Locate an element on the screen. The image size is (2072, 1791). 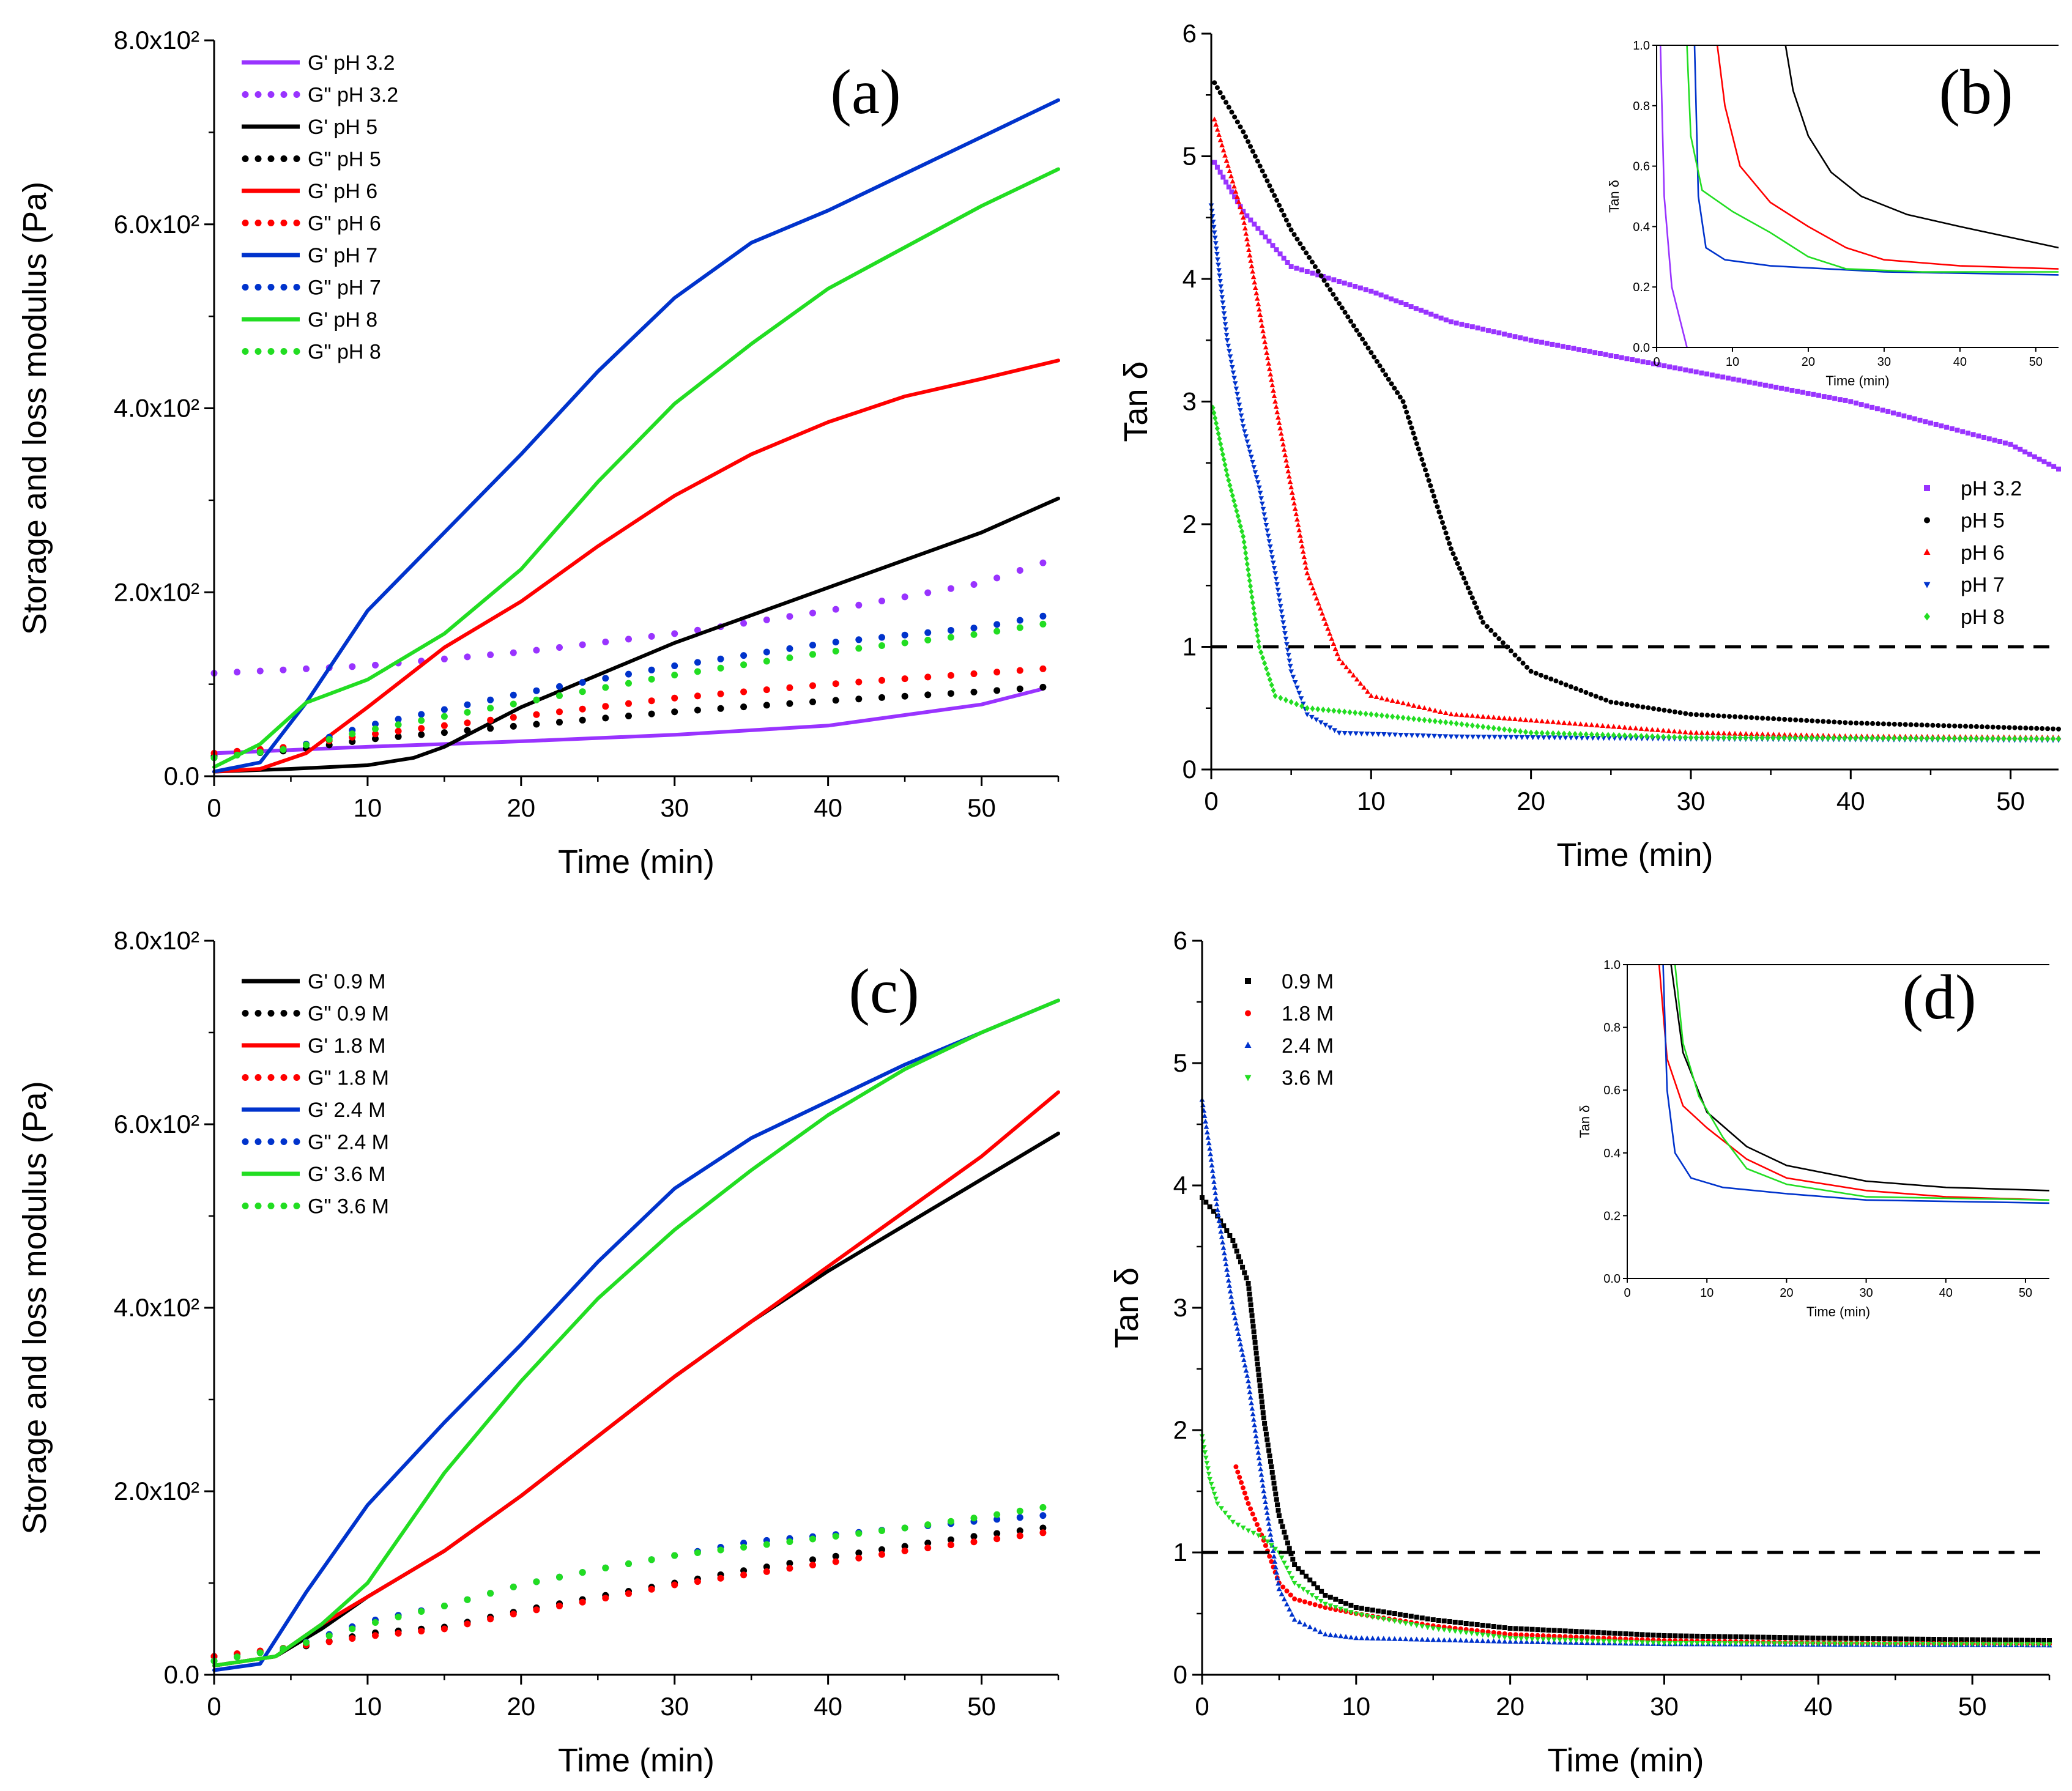
legend-label: G" 3.6 M is located at coordinates (349, 1206).